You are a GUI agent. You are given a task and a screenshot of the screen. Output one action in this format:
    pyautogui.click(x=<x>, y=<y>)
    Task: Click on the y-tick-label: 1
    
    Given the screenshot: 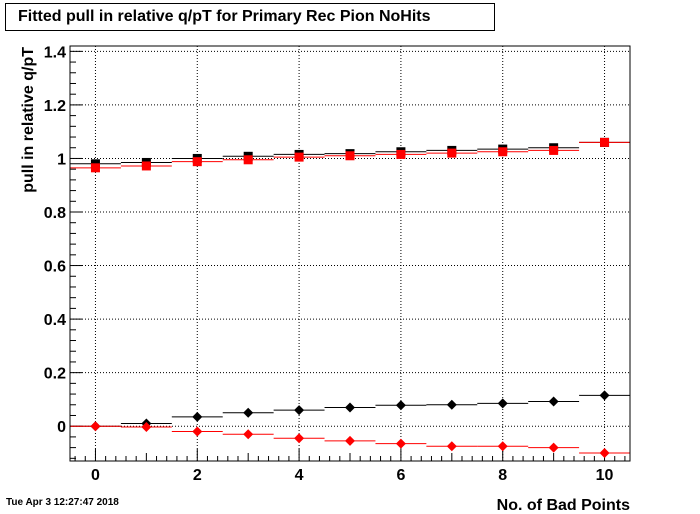 What is the action you would take?
    pyautogui.click(x=61, y=159)
    